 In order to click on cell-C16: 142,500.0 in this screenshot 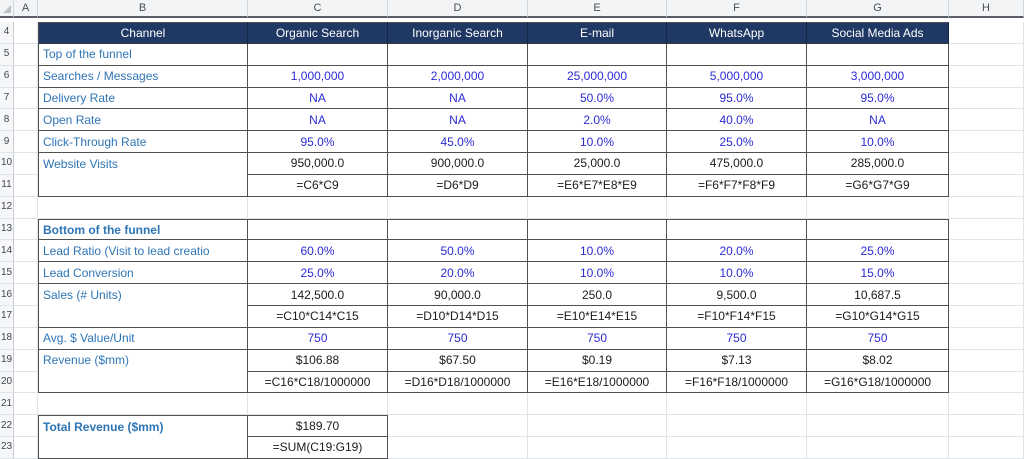, I will do `click(318, 295)`.